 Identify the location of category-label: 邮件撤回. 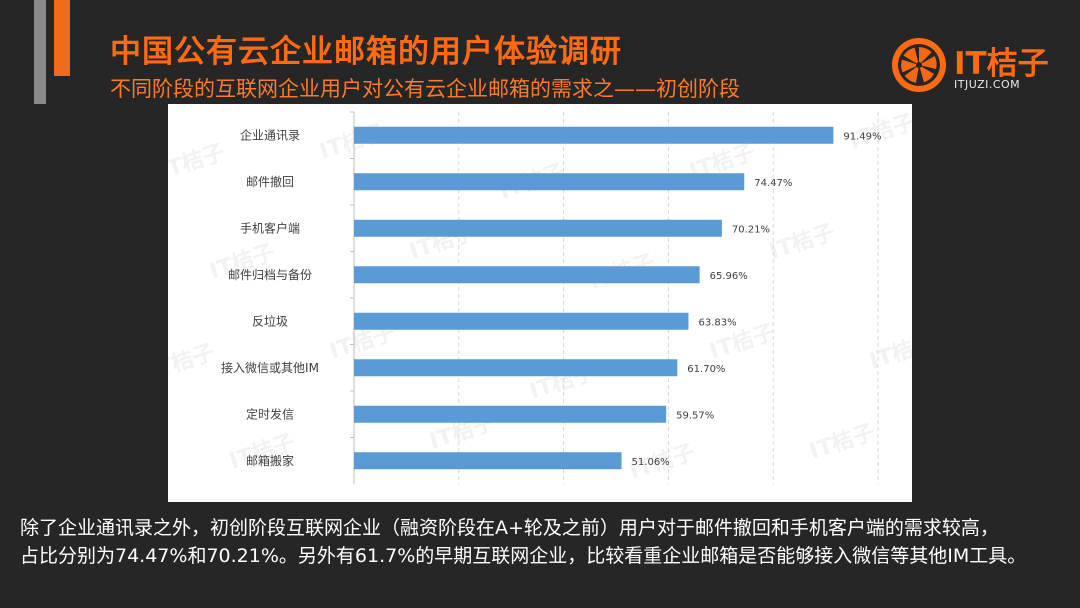
(270, 181).